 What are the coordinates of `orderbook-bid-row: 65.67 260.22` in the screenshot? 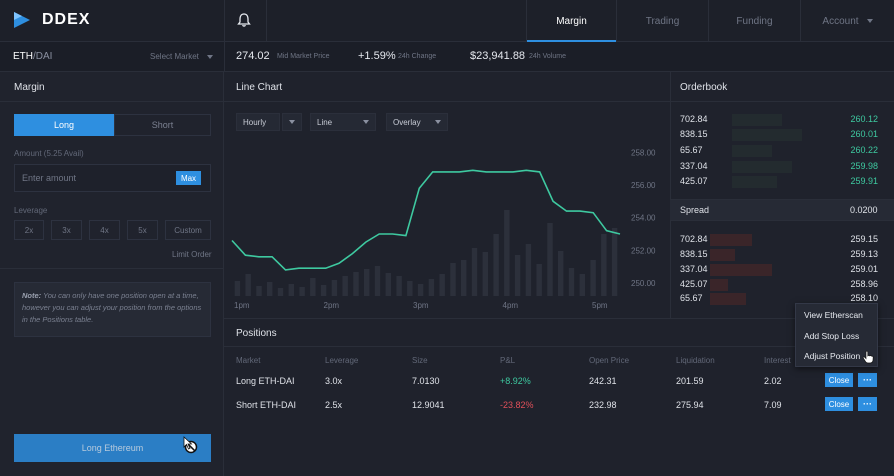 It's located at (779, 151).